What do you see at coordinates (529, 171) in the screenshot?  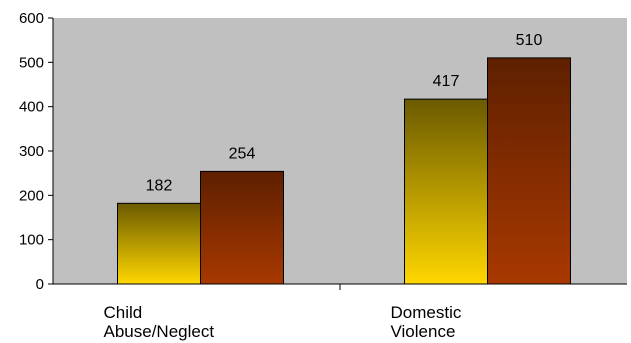 I see `bar-series1-cat1` at bounding box center [529, 171].